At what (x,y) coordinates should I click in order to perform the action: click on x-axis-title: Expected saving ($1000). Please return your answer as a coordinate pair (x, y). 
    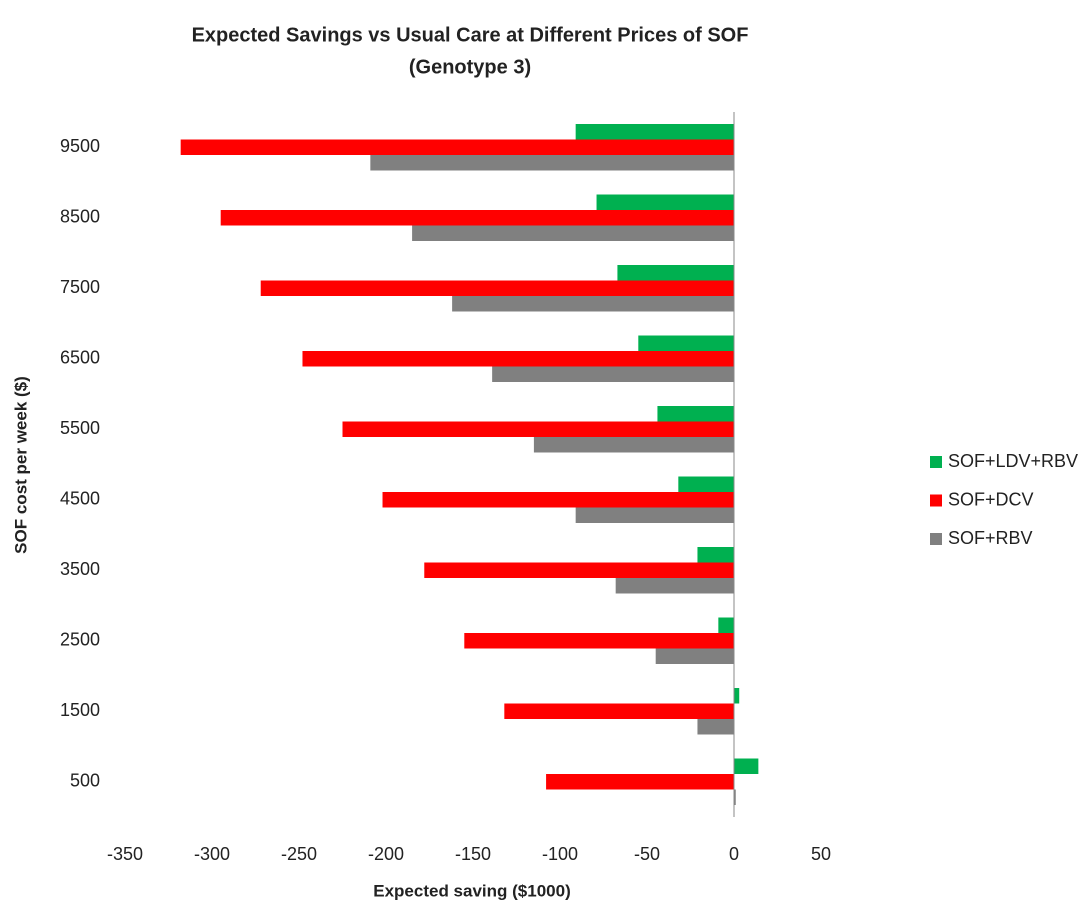
    Looking at the image, I should click on (471, 890).